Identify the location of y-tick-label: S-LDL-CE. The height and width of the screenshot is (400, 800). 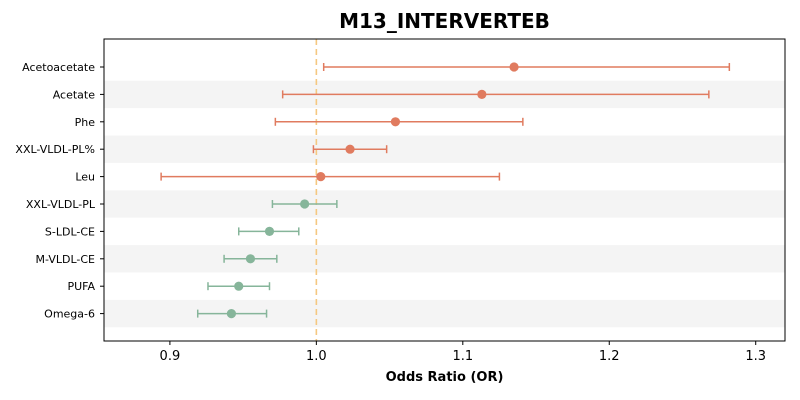
(70, 231).